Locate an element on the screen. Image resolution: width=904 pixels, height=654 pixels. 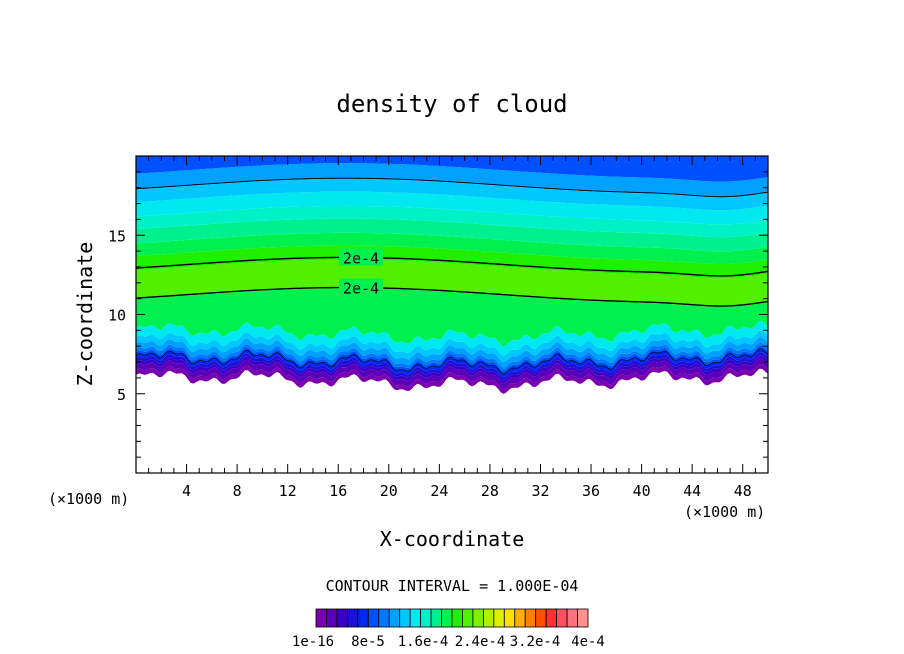
x-unit-label: (×1000 m) is located at coordinates (724, 512).